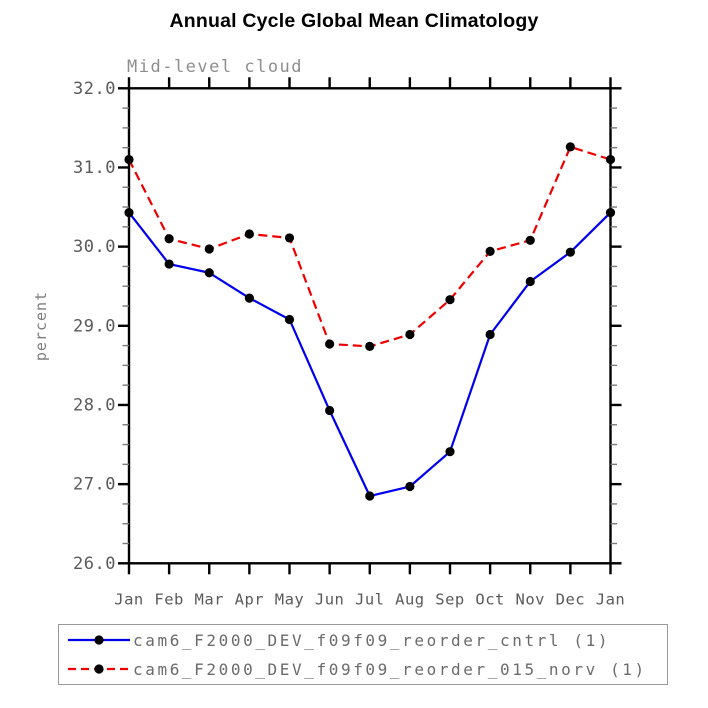 Image resolution: width=708 pixels, height=708 pixels. What do you see at coordinates (94, 247) in the screenshot?
I see `y-tick-label: 30.0` at bounding box center [94, 247].